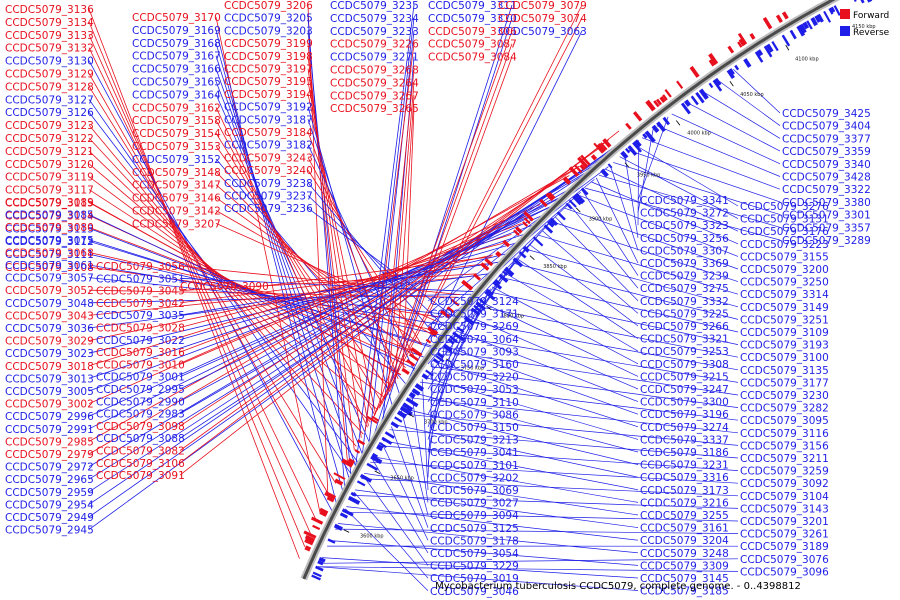 Image resolution: width=900 pixels, height=600 pixels. What do you see at coordinates (784, 270) in the screenshot?
I see `gene-label: CCDC5079_3200` at bounding box center [784, 270].